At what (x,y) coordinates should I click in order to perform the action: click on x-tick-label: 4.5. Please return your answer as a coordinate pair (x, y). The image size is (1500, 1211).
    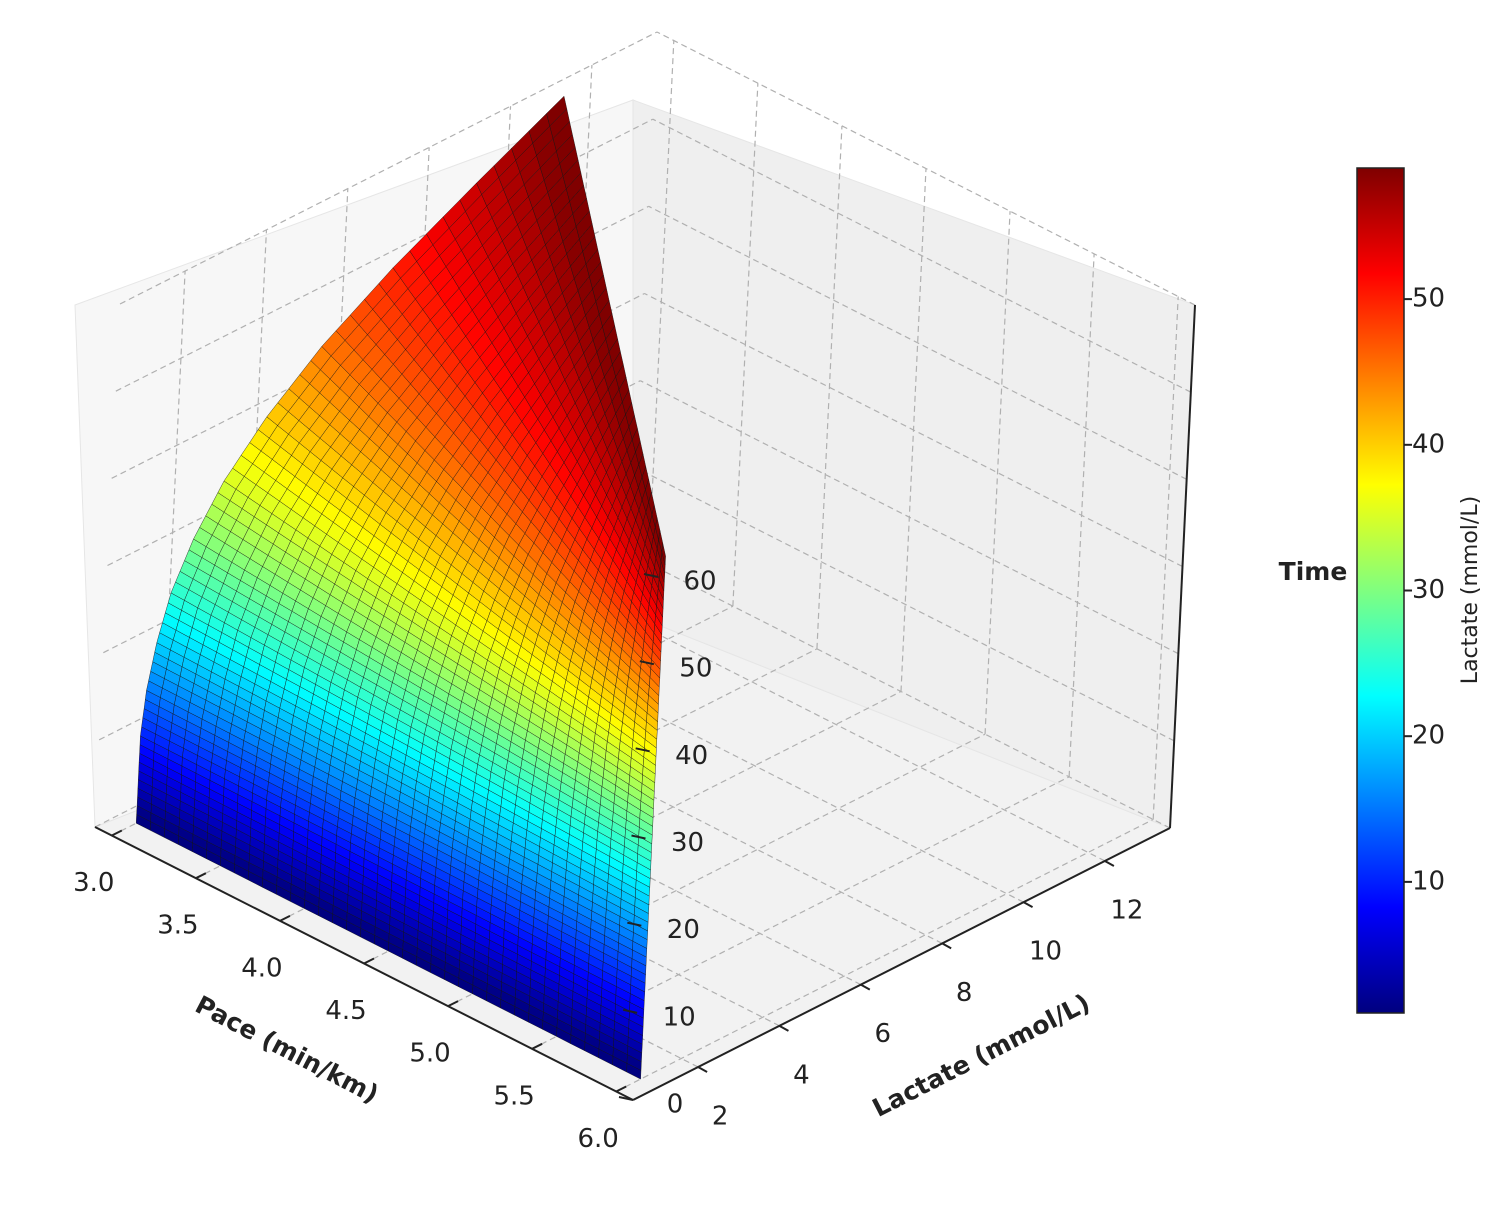
    Looking at the image, I should click on (345, 1011).